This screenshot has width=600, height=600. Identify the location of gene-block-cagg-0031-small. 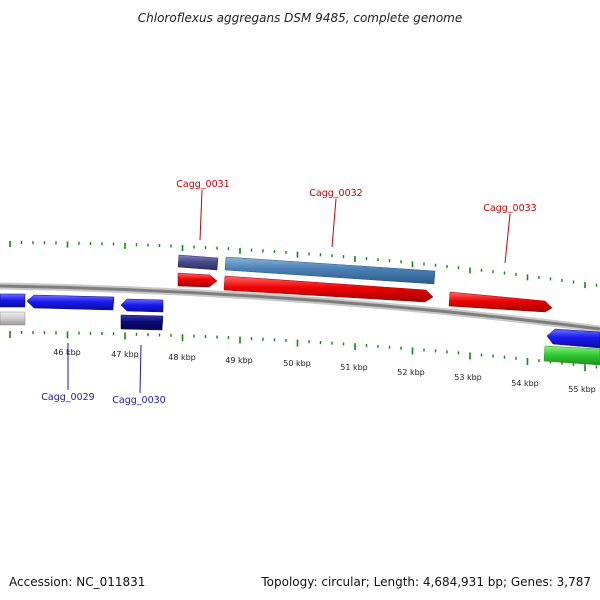
(198, 262).